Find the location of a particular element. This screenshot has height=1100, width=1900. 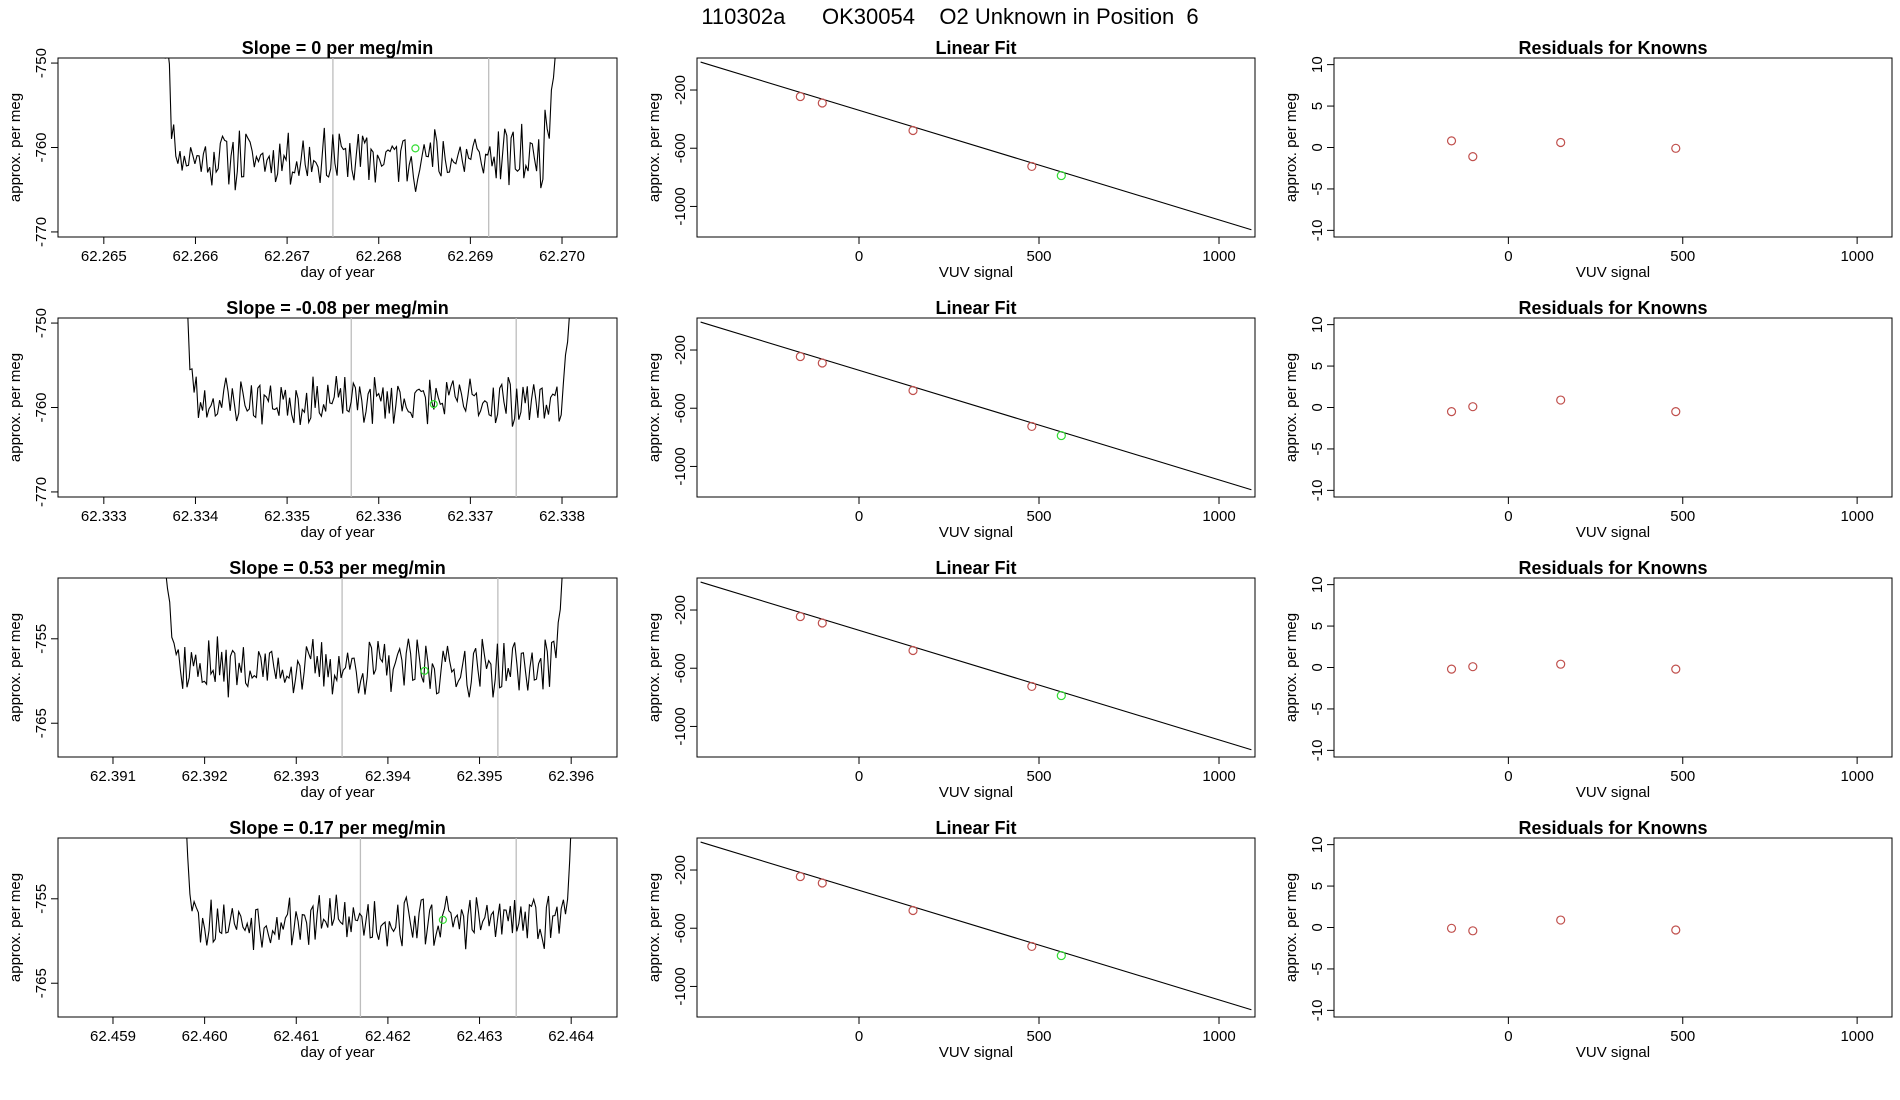

panel-title: Linear Fit is located at coordinates (975, 828).